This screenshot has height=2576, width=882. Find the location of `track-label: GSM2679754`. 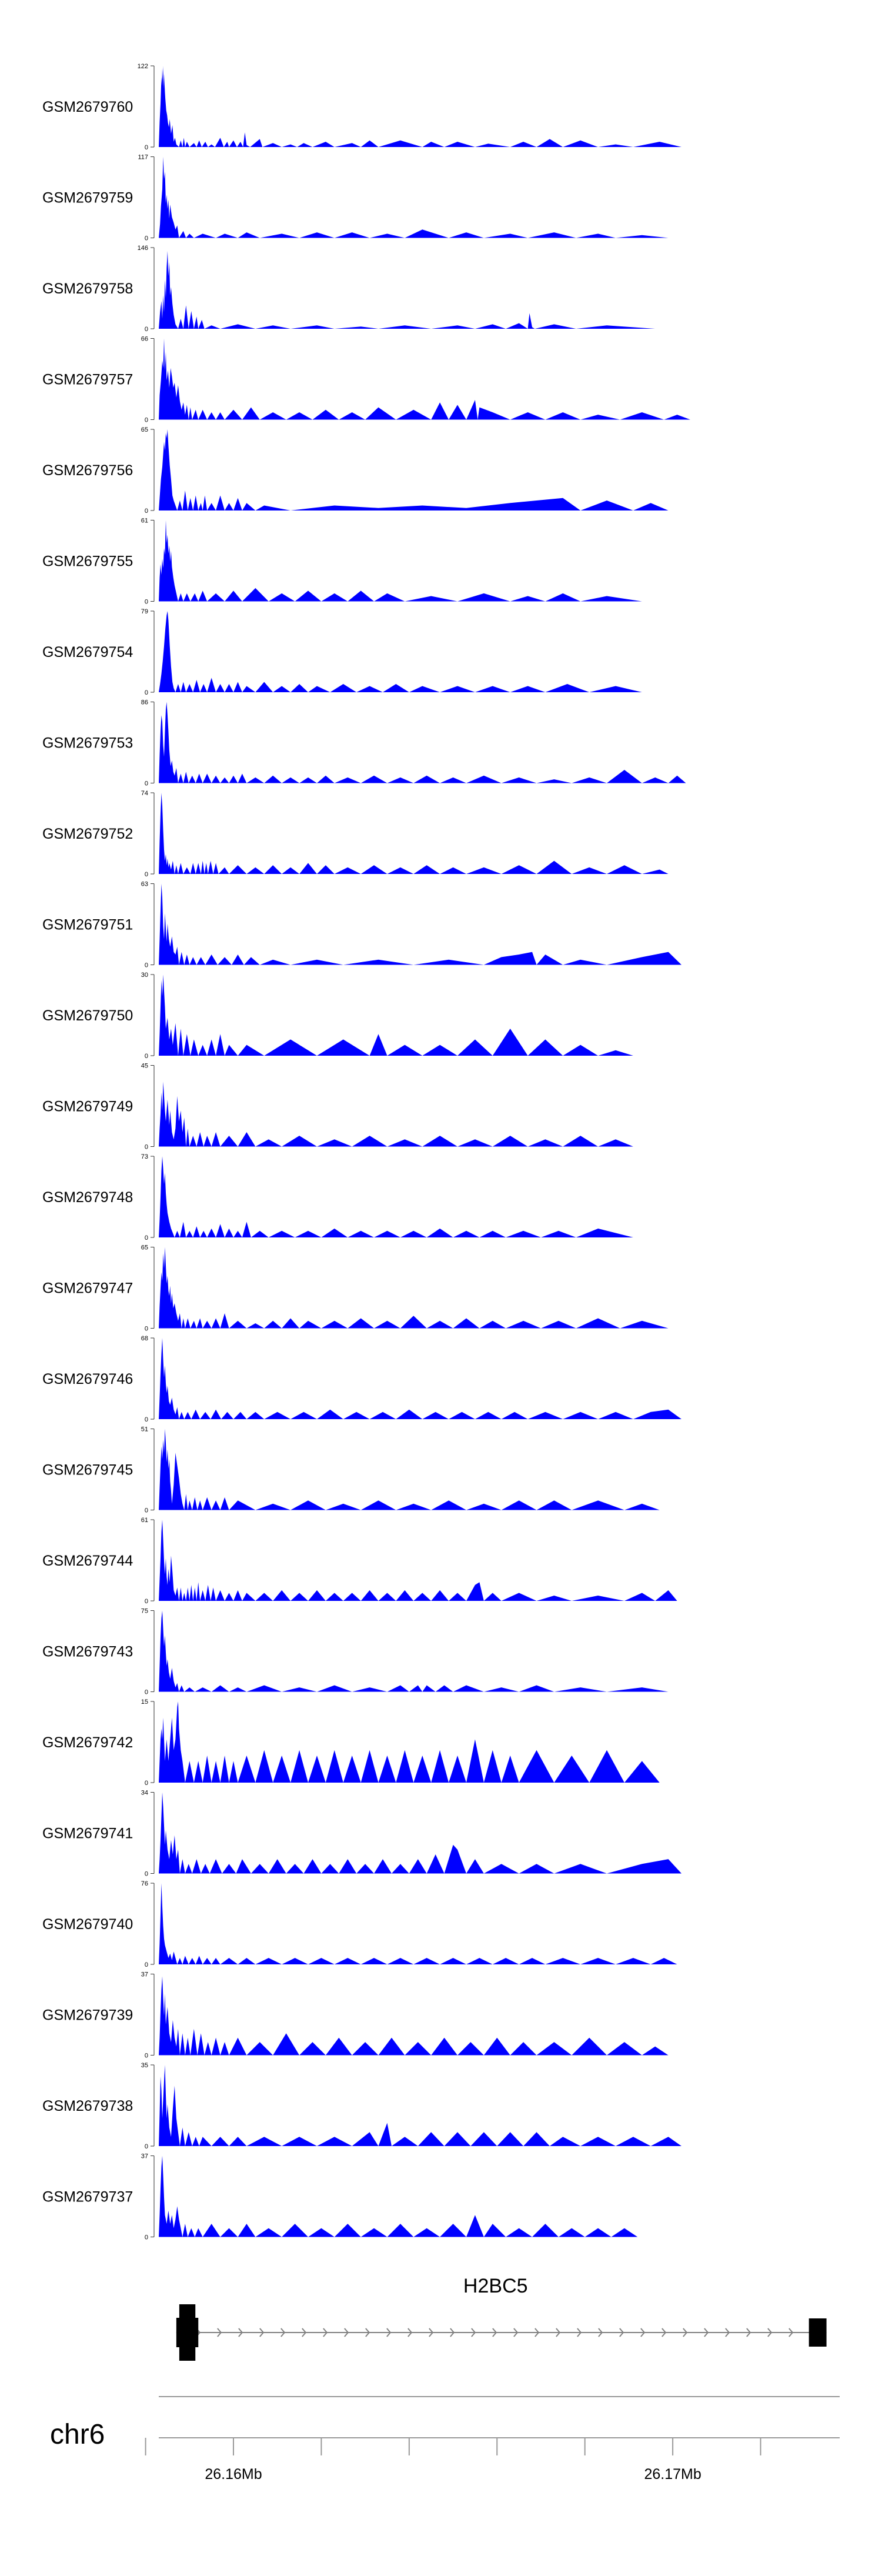

track-label: GSM2679754 is located at coordinates (87, 652).